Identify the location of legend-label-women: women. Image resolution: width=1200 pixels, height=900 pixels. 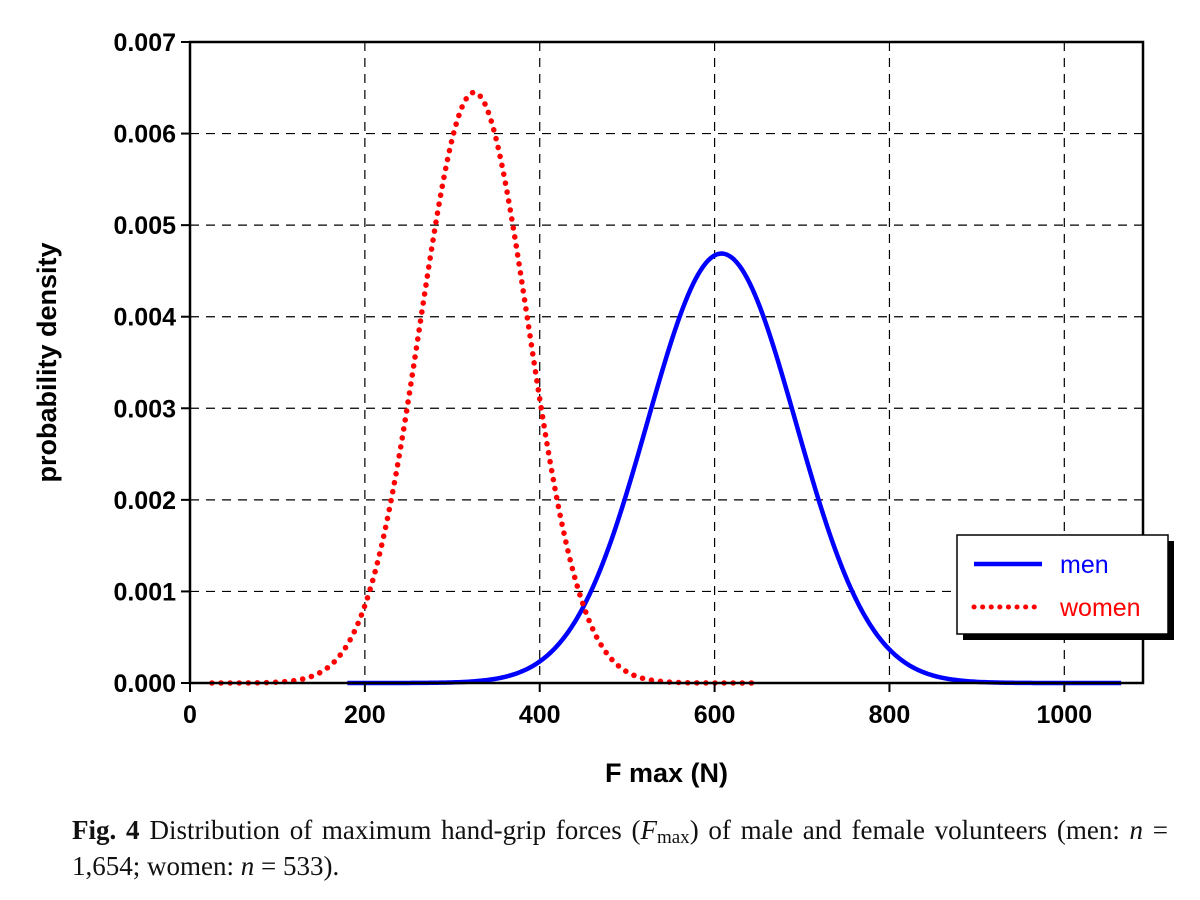
(1100, 608).